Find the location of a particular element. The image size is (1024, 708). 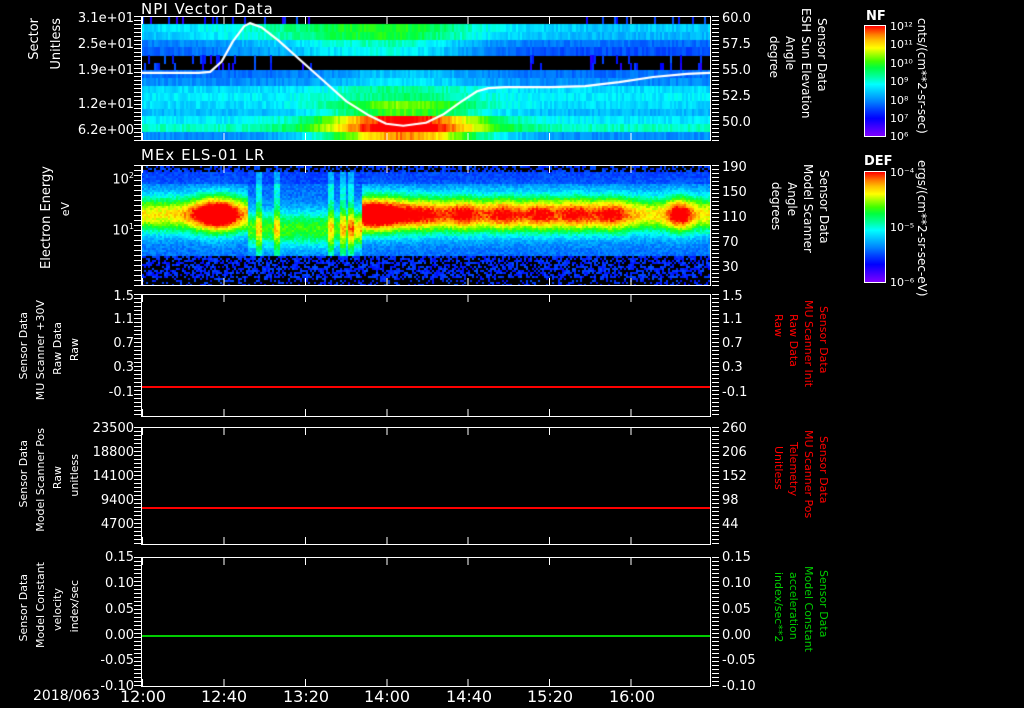

panel-3-ytick-3: 0.3 is located at coordinates (123, 367).